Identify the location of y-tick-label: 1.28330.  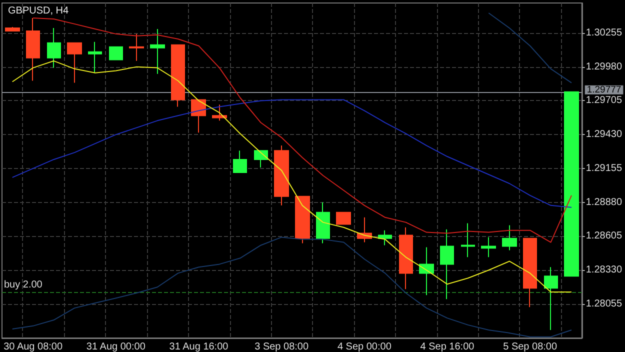
(604, 270).